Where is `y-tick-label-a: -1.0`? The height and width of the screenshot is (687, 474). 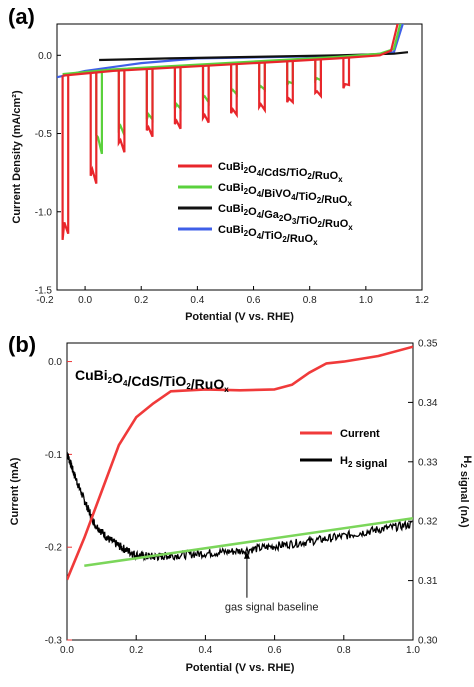 y-tick-label-a: -1.0 is located at coordinates (44, 212).